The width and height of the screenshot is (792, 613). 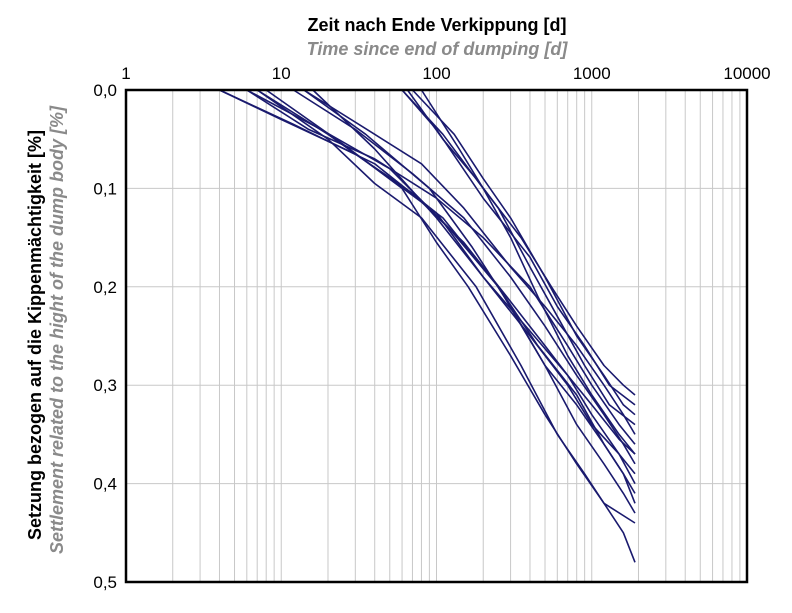 What do you see at coordinates (281, 73) in the screenshot?
I see `x-tick-label: 10` at bounding box center [281, 73].